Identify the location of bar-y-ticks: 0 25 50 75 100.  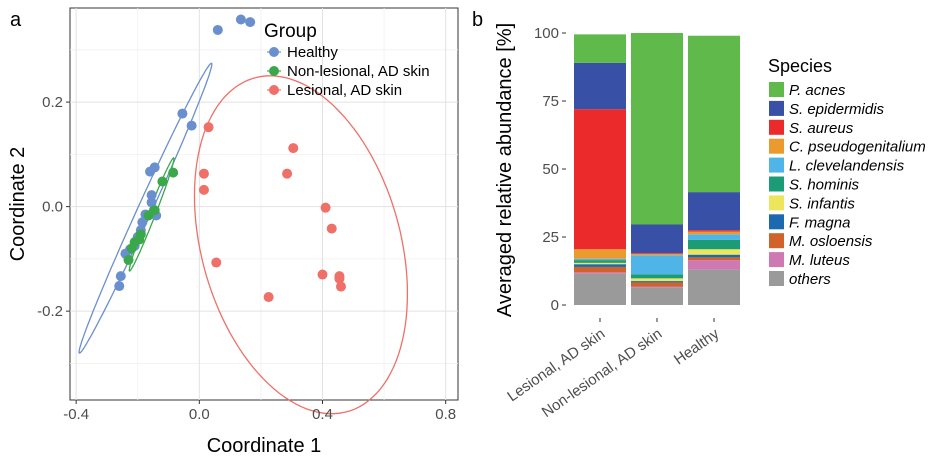
(550, 169).